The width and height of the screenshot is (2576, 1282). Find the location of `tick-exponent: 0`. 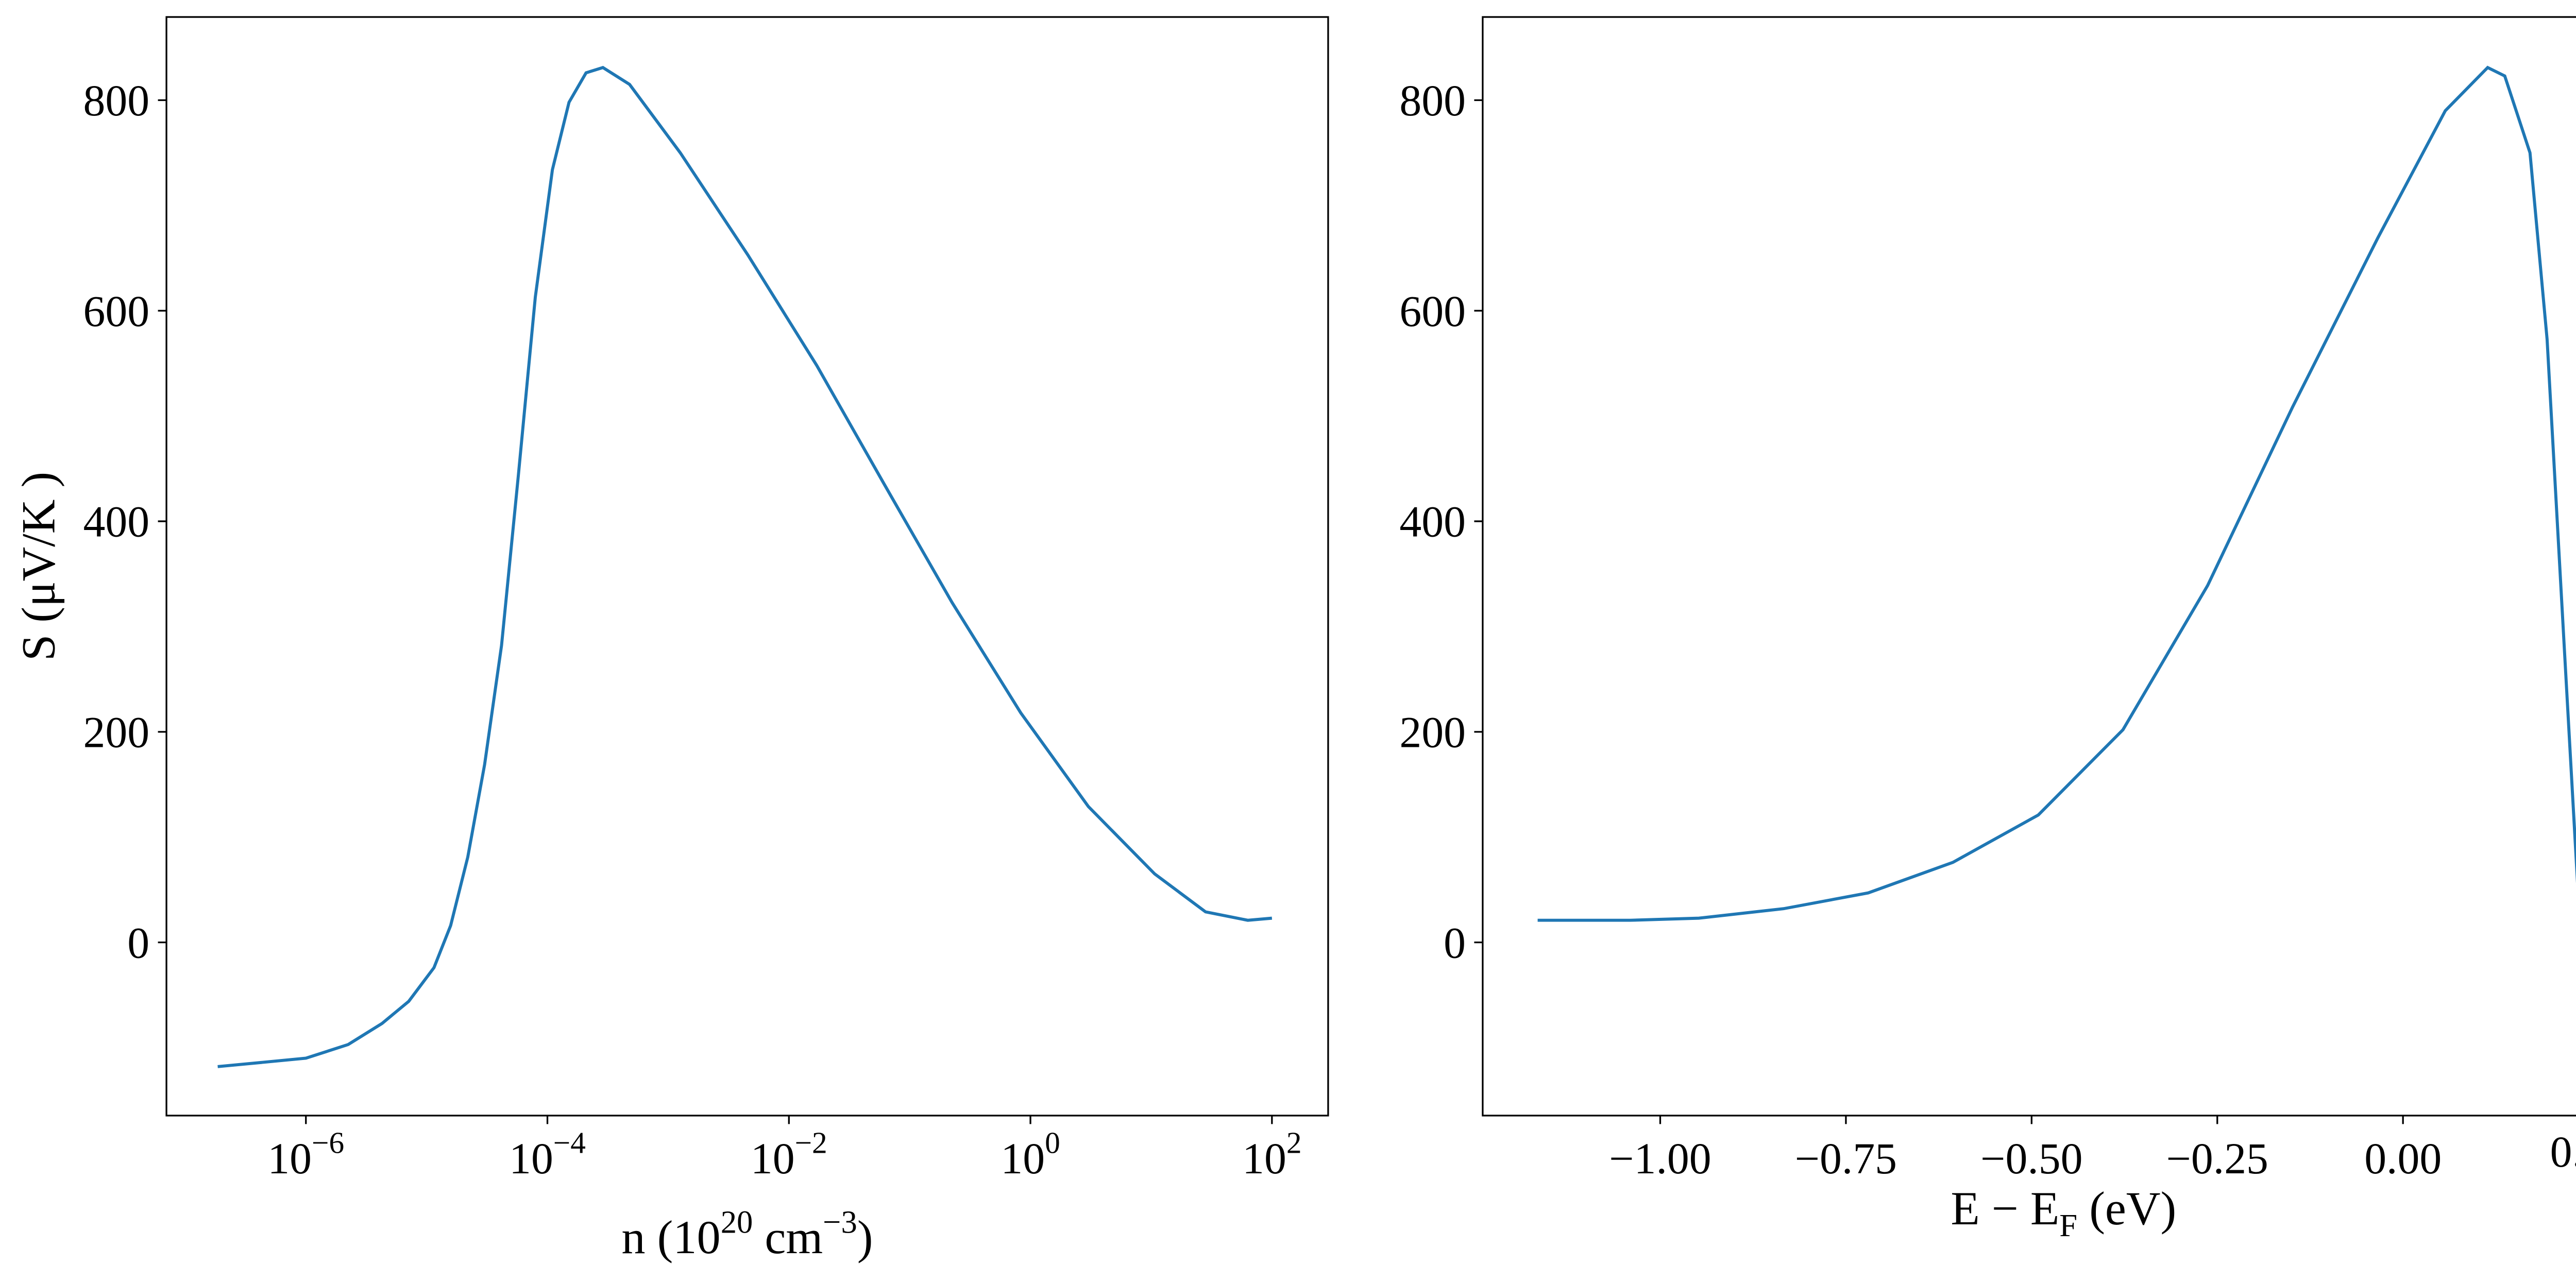

tick-exponent: 0 is located at coordinates (1052, 1142).